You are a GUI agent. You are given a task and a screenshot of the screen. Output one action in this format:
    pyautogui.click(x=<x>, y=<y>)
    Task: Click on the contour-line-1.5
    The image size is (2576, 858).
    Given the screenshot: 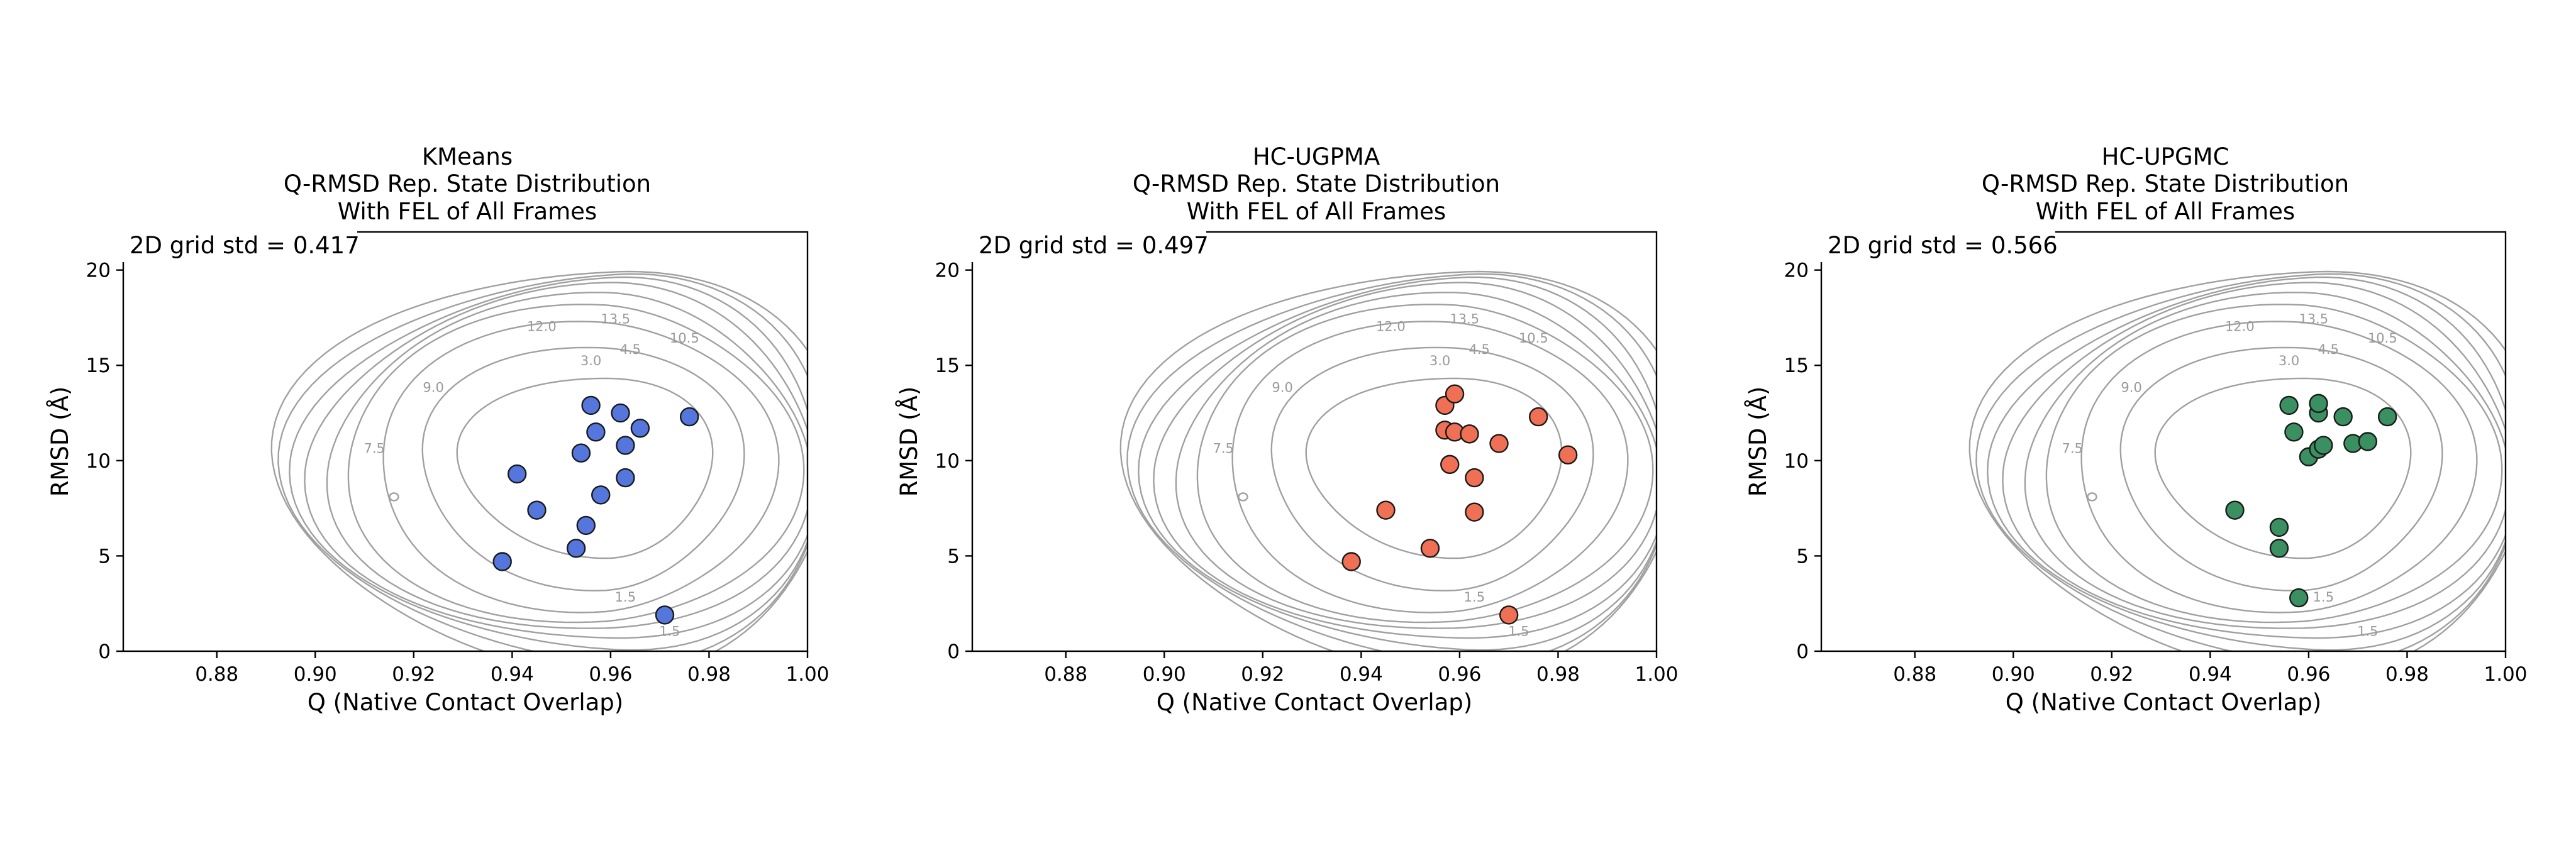 What is the action you would take?
    pyautogui.click(x=2283, y=468)
    